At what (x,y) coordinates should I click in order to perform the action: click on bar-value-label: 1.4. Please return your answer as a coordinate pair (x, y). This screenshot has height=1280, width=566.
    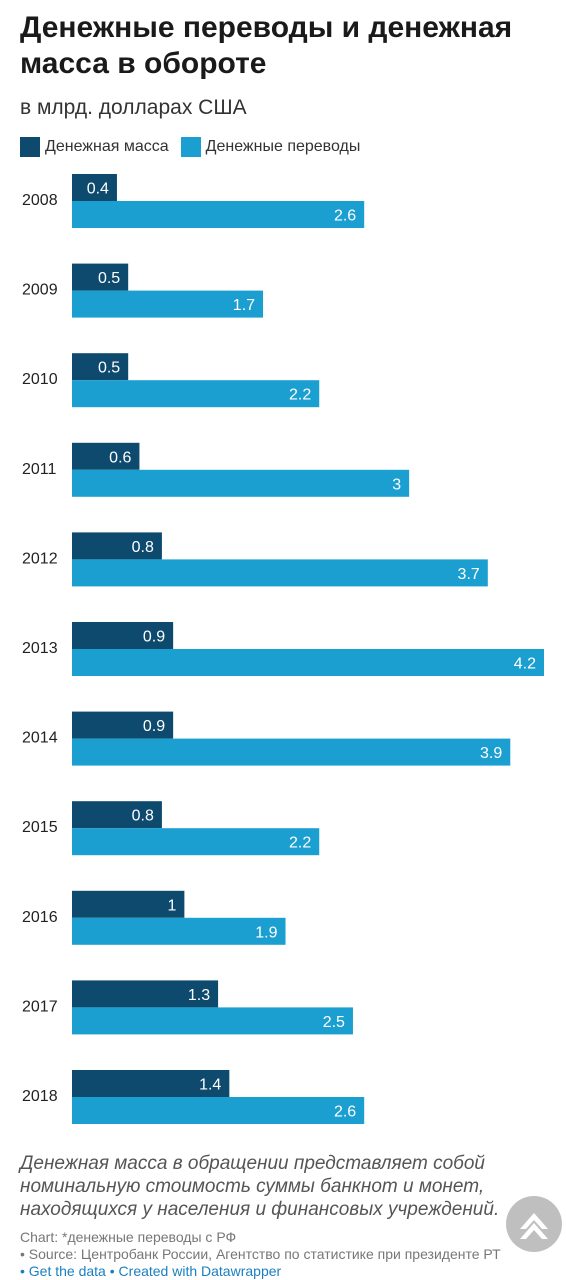
    Looking at the image, I should click on (210, 1085).